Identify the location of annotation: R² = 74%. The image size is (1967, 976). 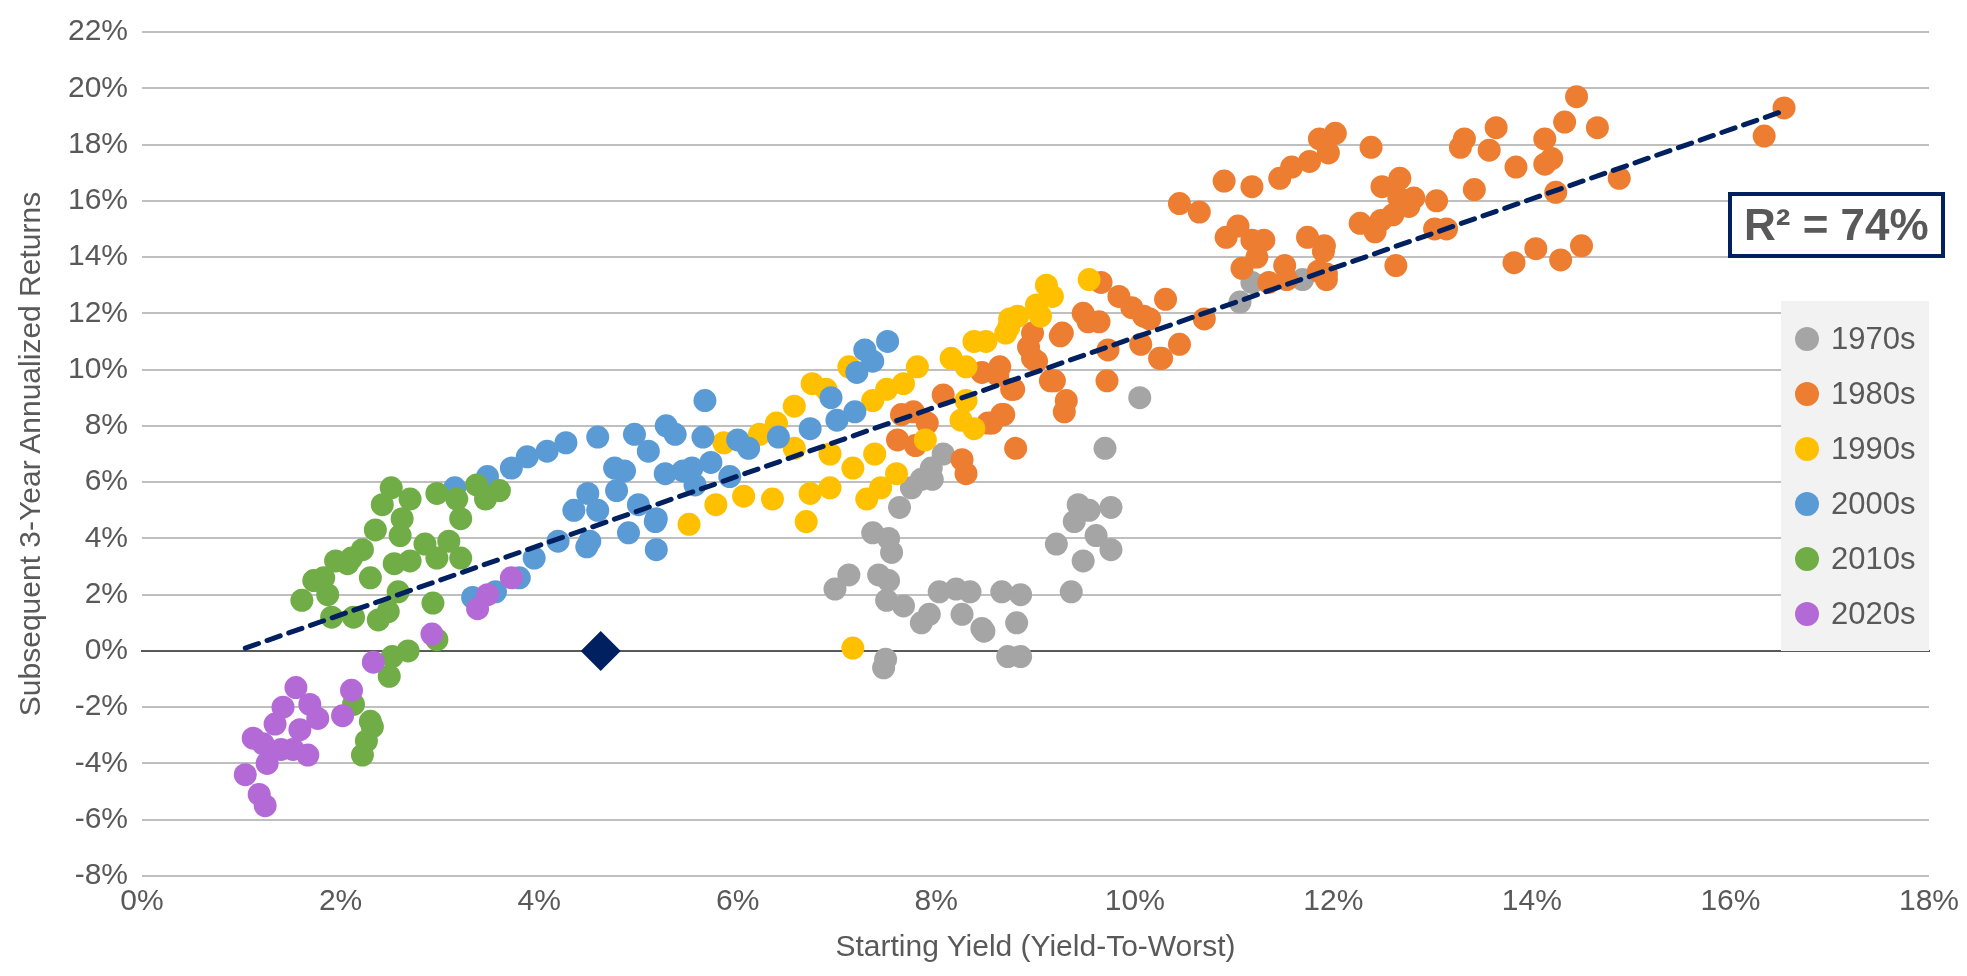
(1836, 225).